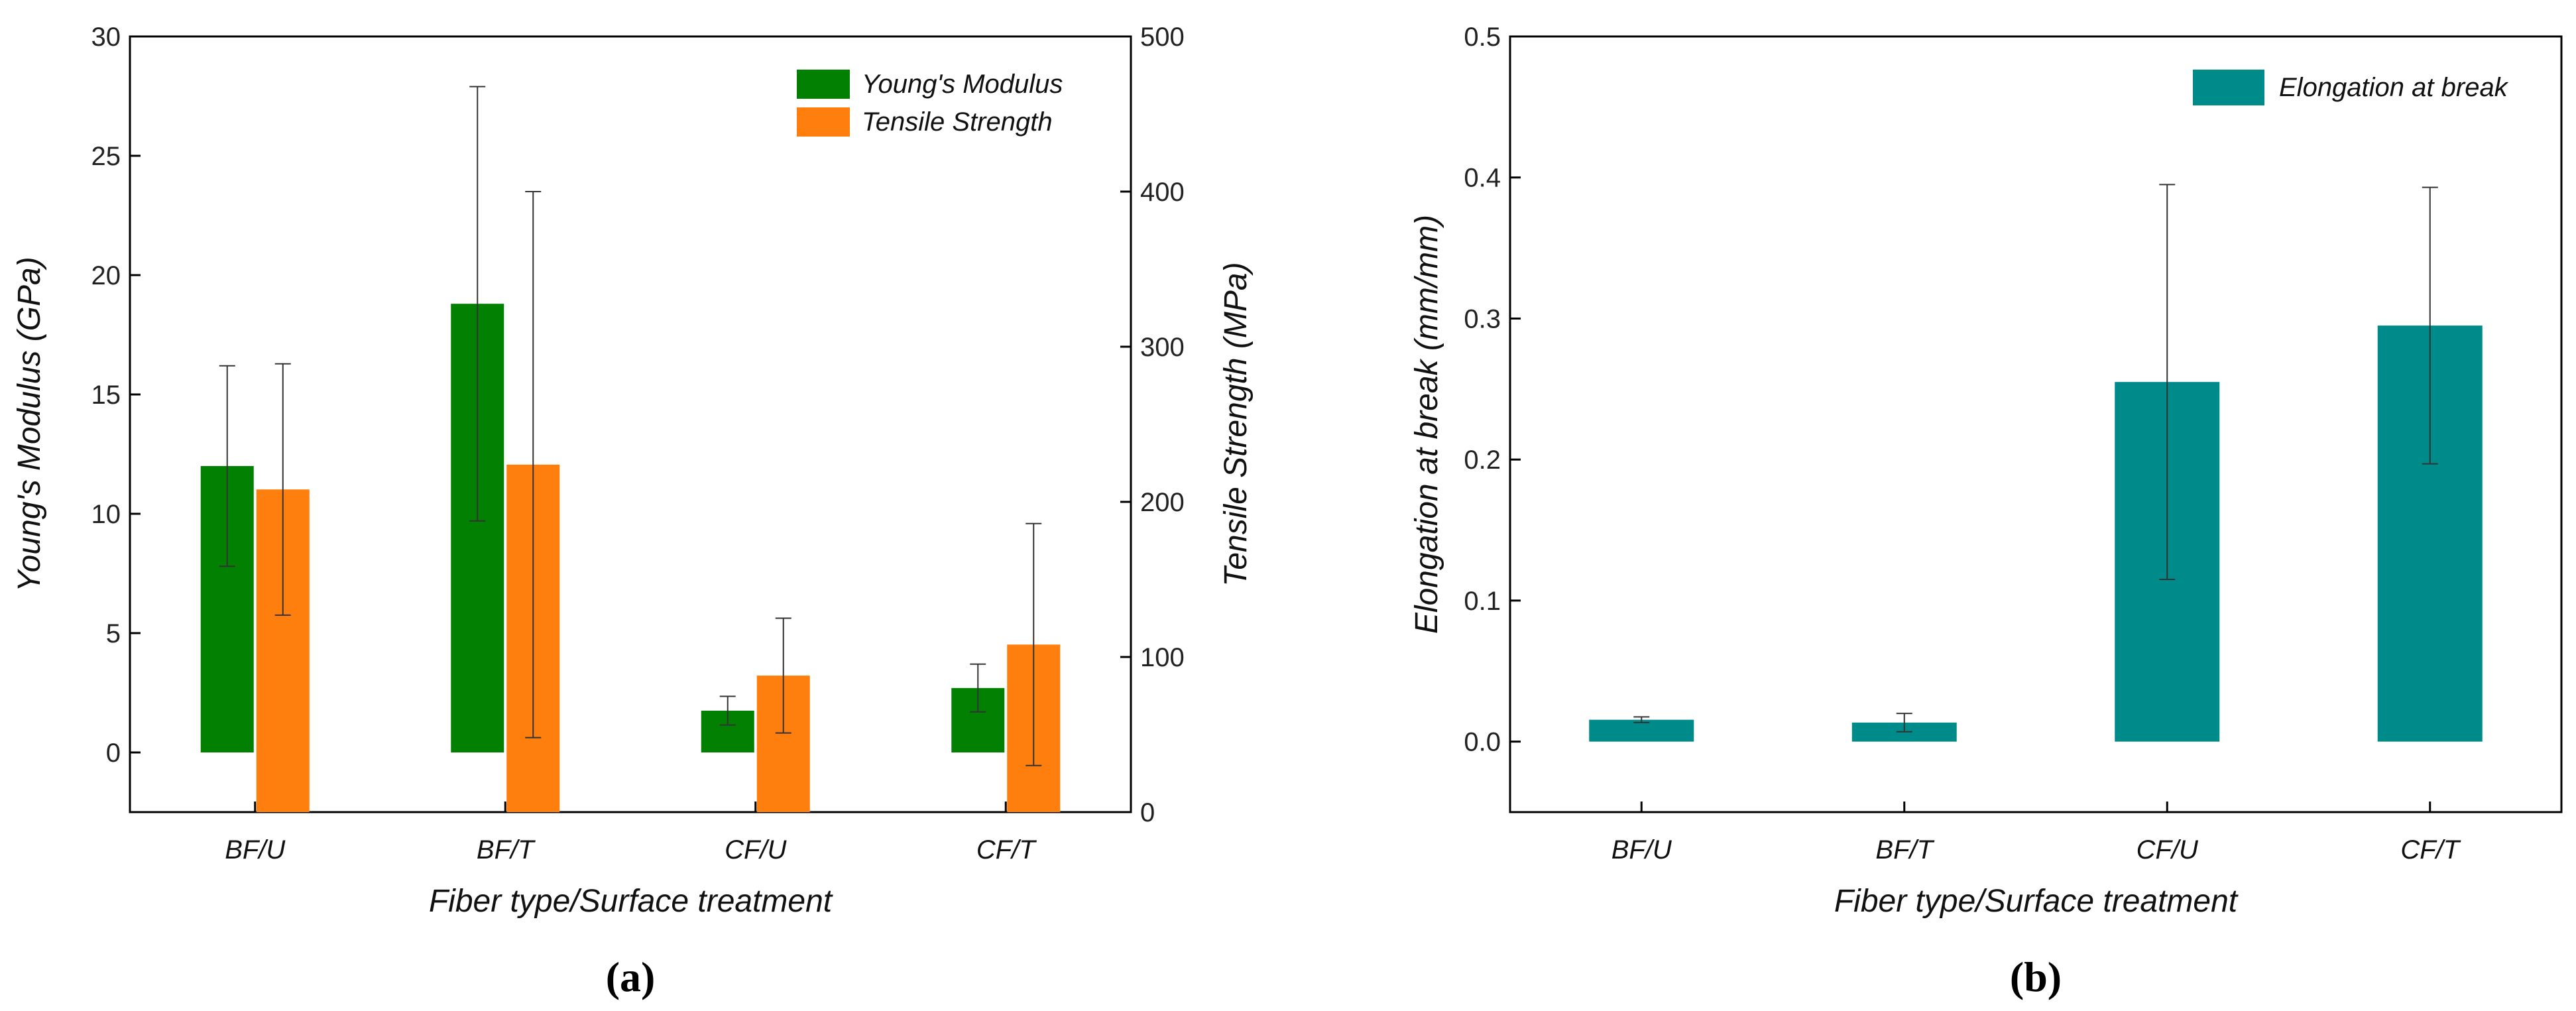 The image size is (2576, 1011). Describe the element at coordinates (1163, 657) in the screenshot. I see `panel-a-y2tick-label: 100` at that location.